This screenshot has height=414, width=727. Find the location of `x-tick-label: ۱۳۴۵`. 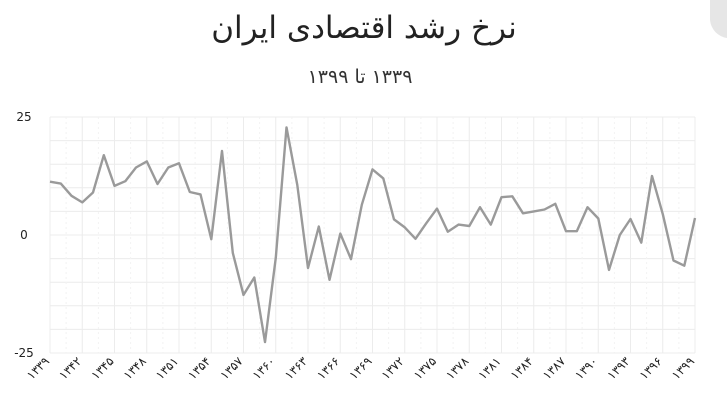

x-tick-label: ۱۳۴۵ is located at coordinates (102, 368).